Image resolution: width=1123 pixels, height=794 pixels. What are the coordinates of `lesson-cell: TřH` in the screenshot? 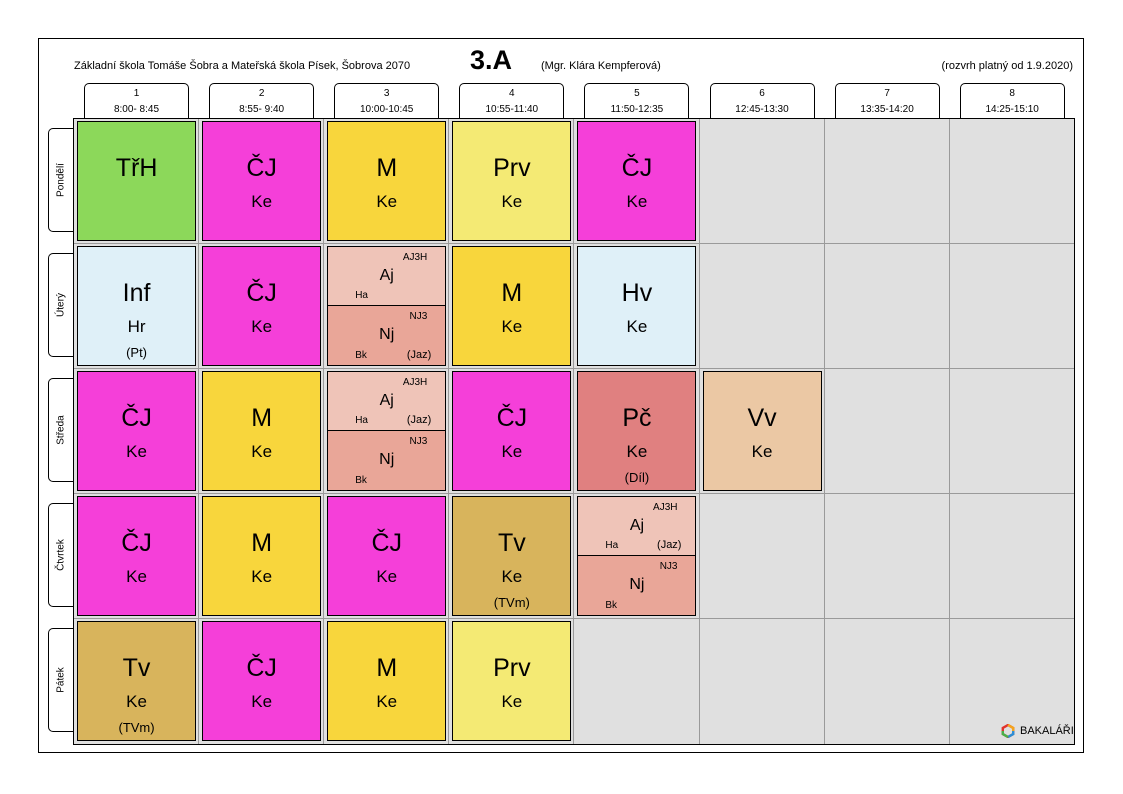 It's located at (137, 181).